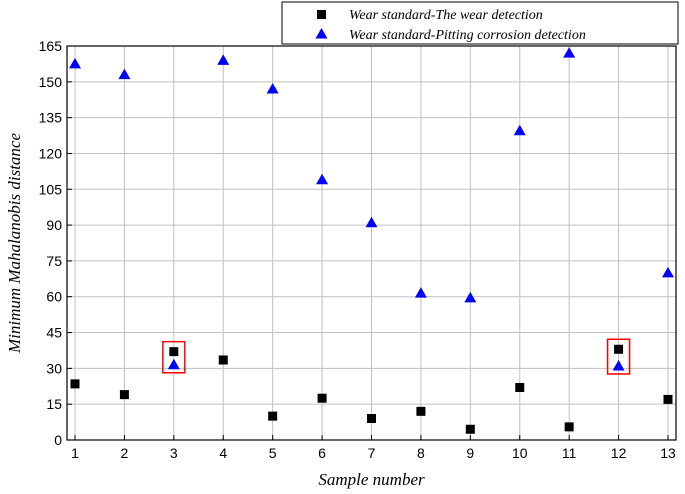  Describe the element at coordinates (321, 14) in the screenshot. I see `legend-marker-square` at that location.